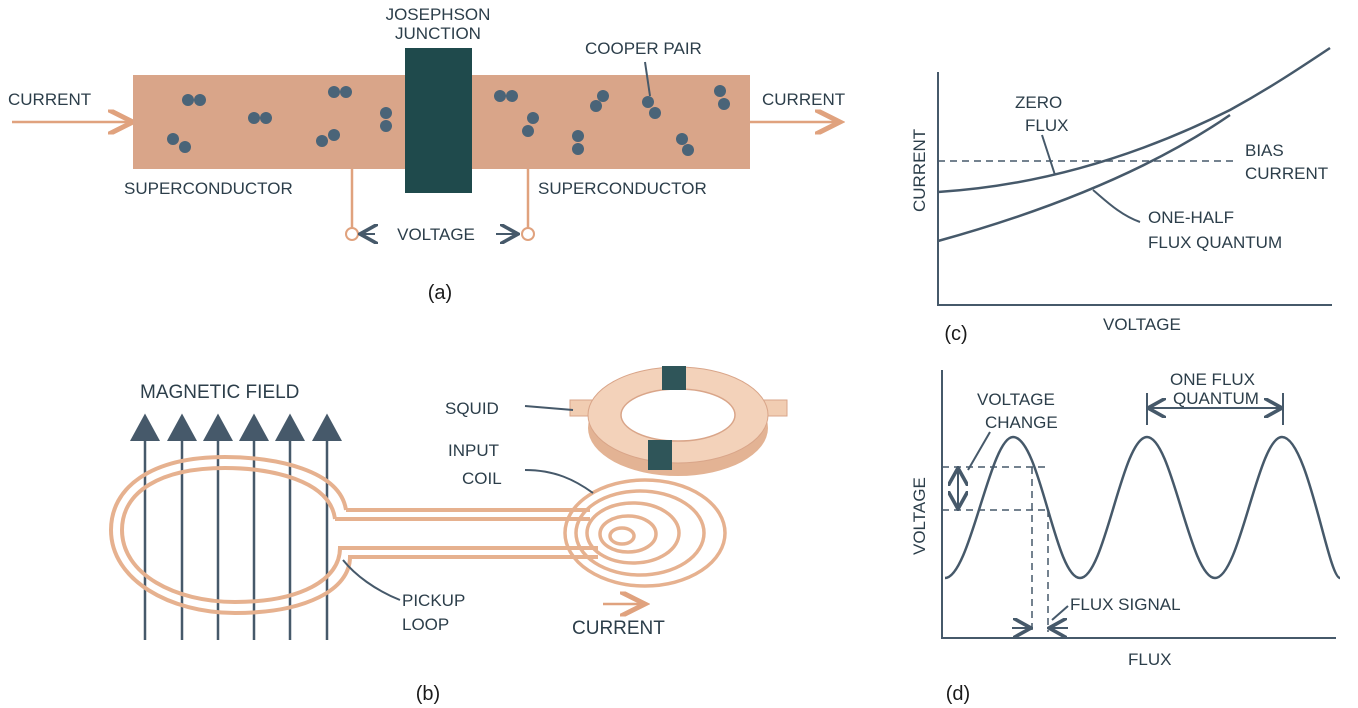  What do you see at coordinates (353, 535) in the screenshot?
I see `pickup-loop` at bounding box center [353, 535].